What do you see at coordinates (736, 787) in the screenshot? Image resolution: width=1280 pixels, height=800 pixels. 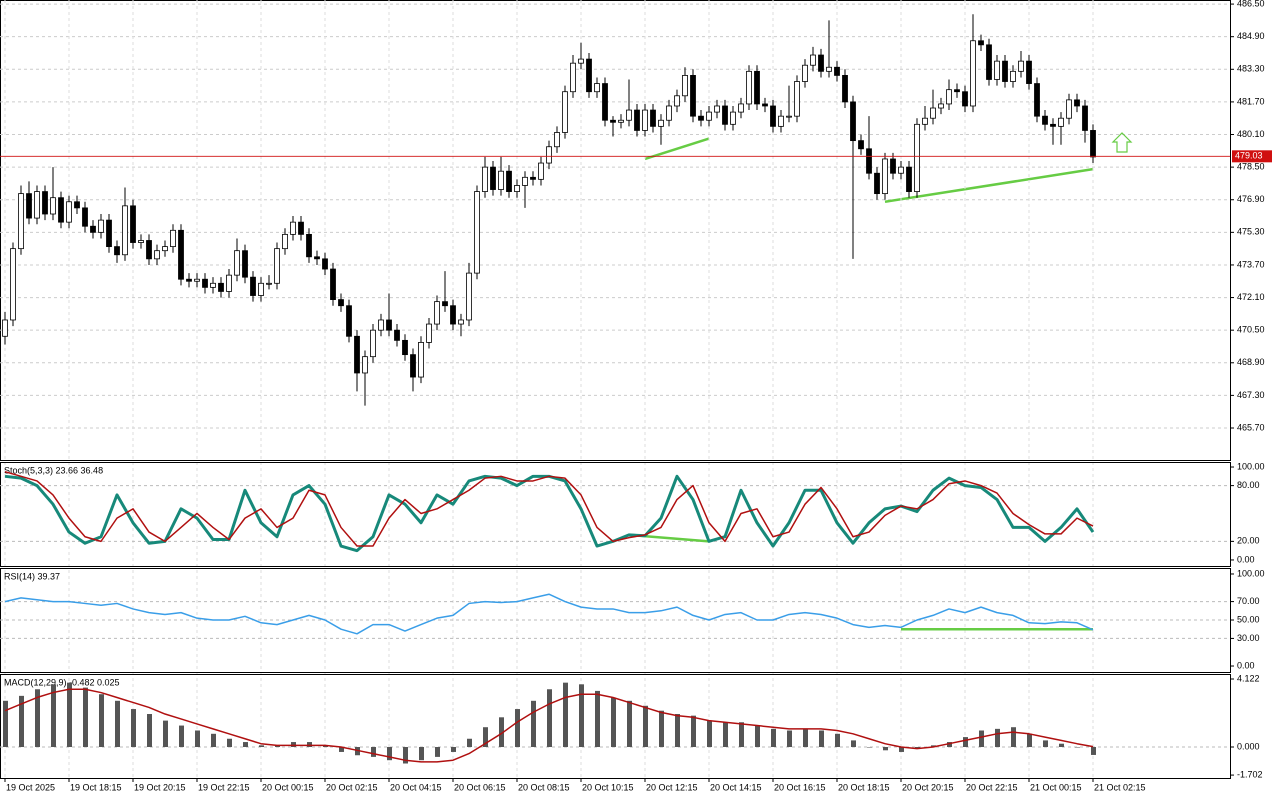 I see `x-tick-label: 20 Oct 14:15` at bounding box center [736, 787].